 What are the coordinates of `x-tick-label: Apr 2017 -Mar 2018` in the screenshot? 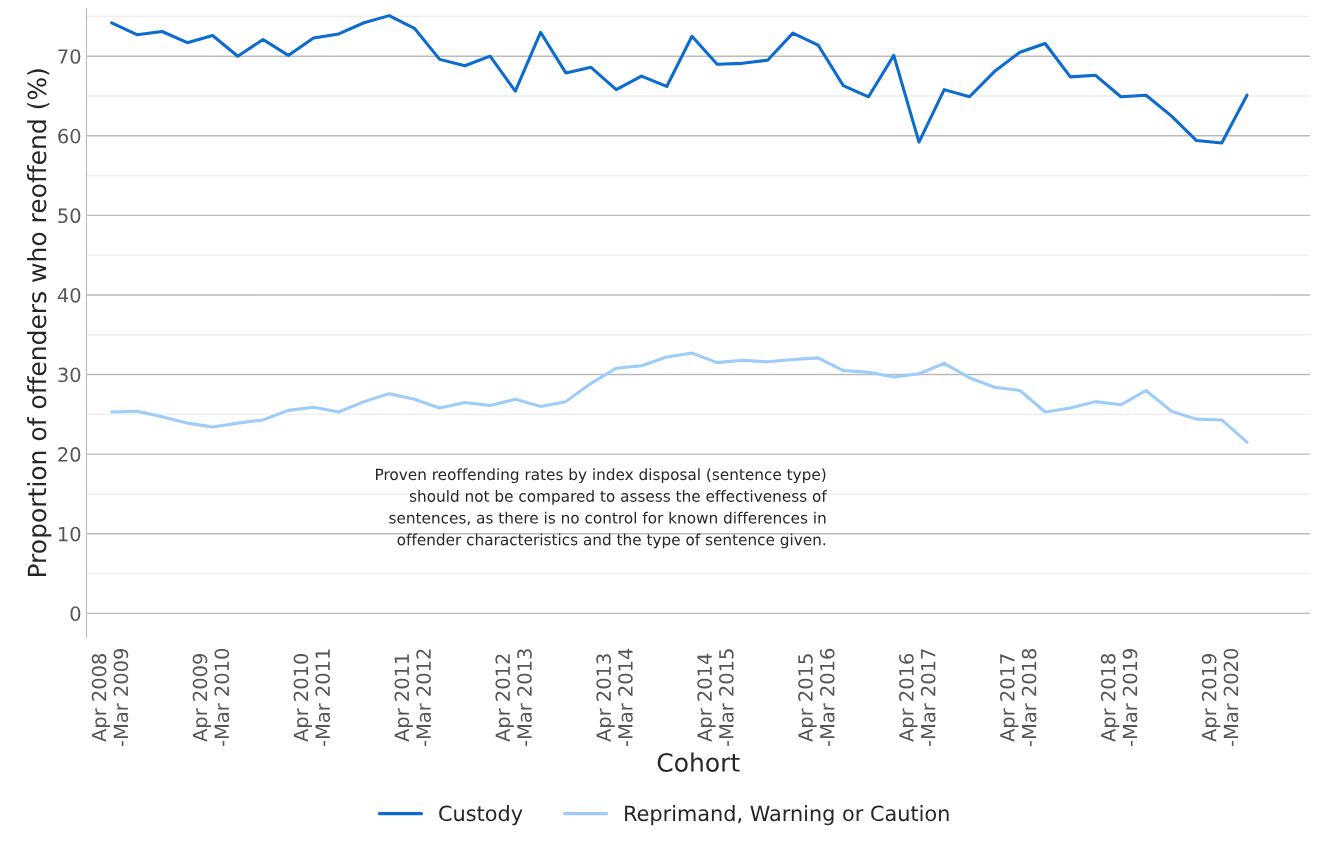 It's located at (1018, 697).